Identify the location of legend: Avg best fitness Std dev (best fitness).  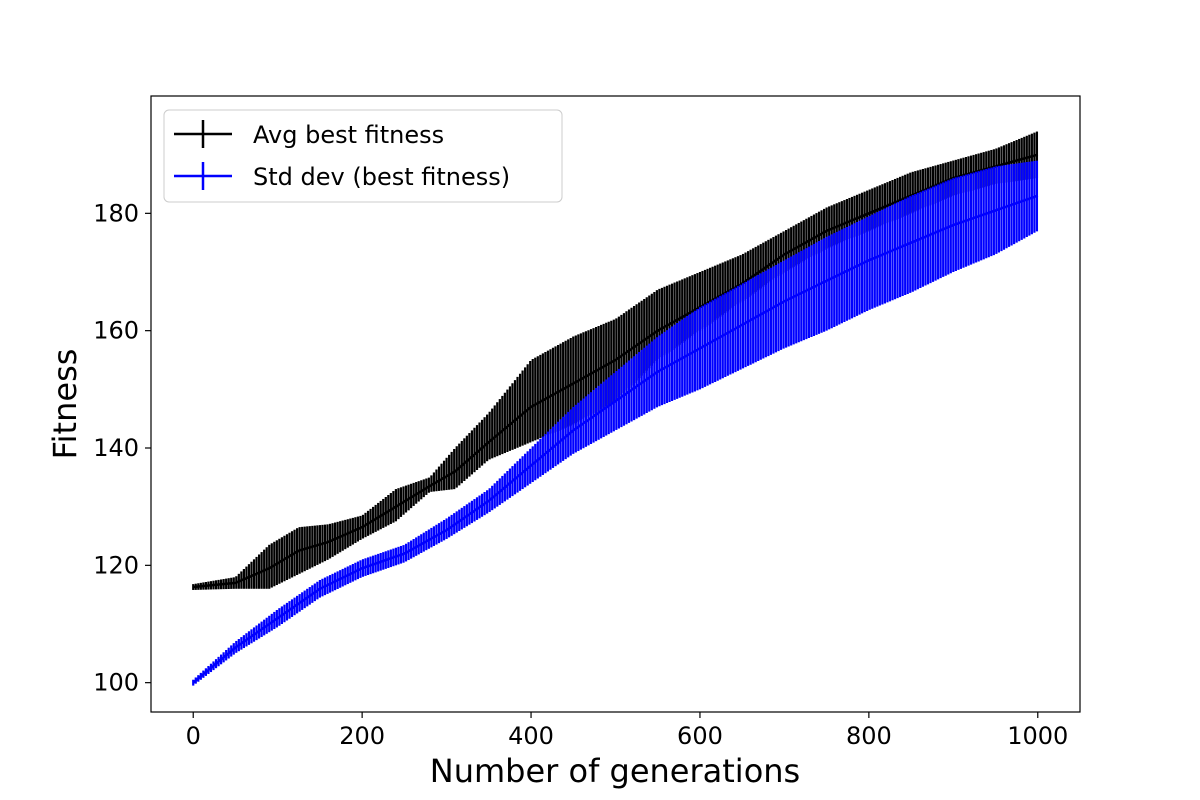
(363, 156).